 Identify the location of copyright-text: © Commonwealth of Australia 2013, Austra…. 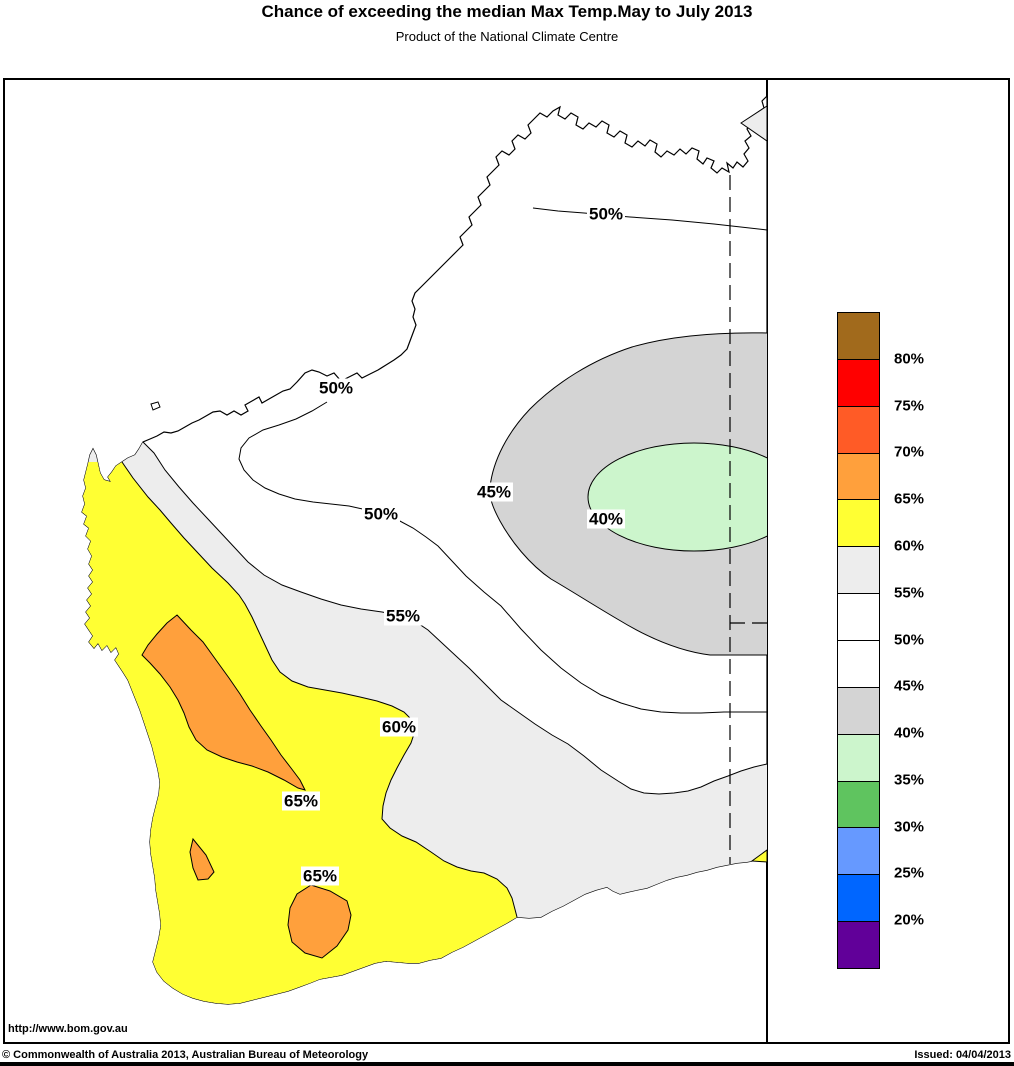
(185, 1055).